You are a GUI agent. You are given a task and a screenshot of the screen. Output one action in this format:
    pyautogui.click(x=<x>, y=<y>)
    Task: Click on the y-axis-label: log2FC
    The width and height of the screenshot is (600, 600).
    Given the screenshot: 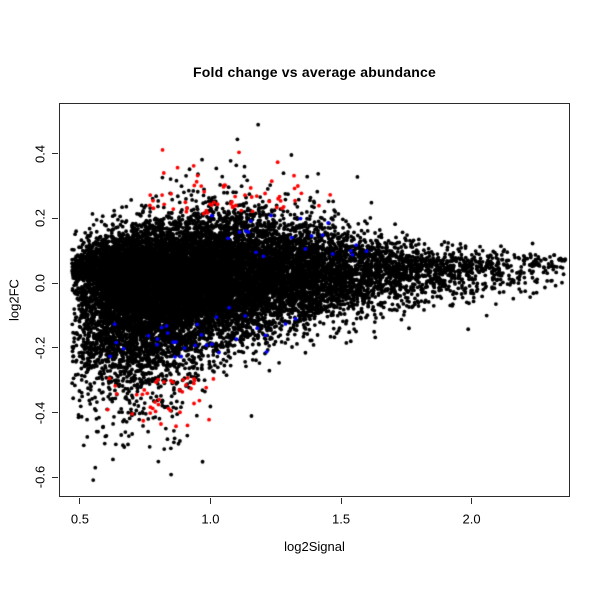 What is the action you would take?
    pyautogui.click(x=14, y=300)
    